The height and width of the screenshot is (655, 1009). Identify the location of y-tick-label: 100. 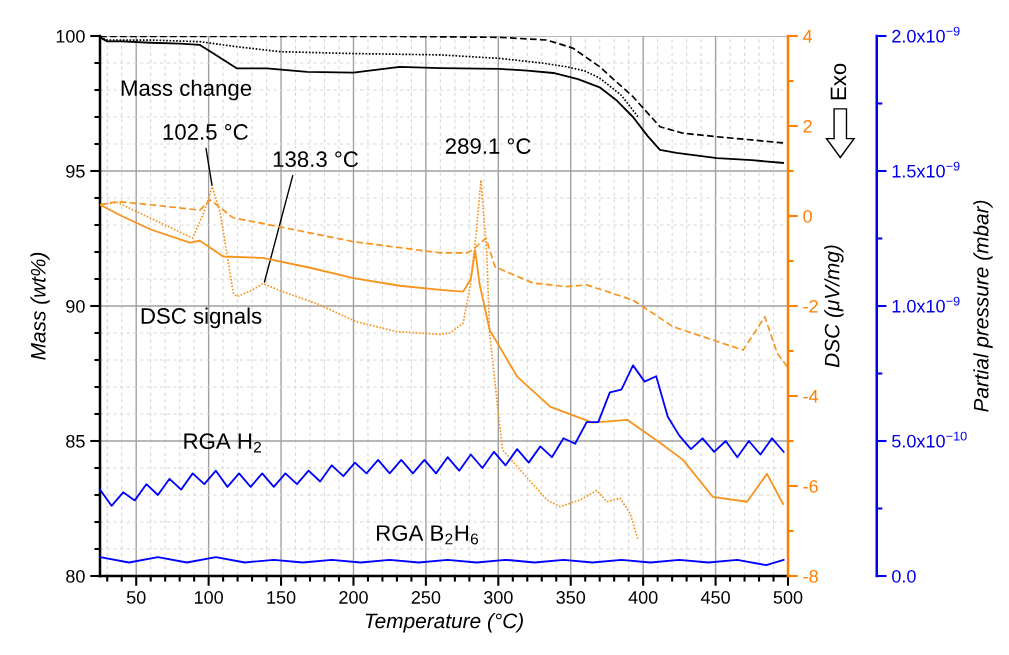
(70, 36).